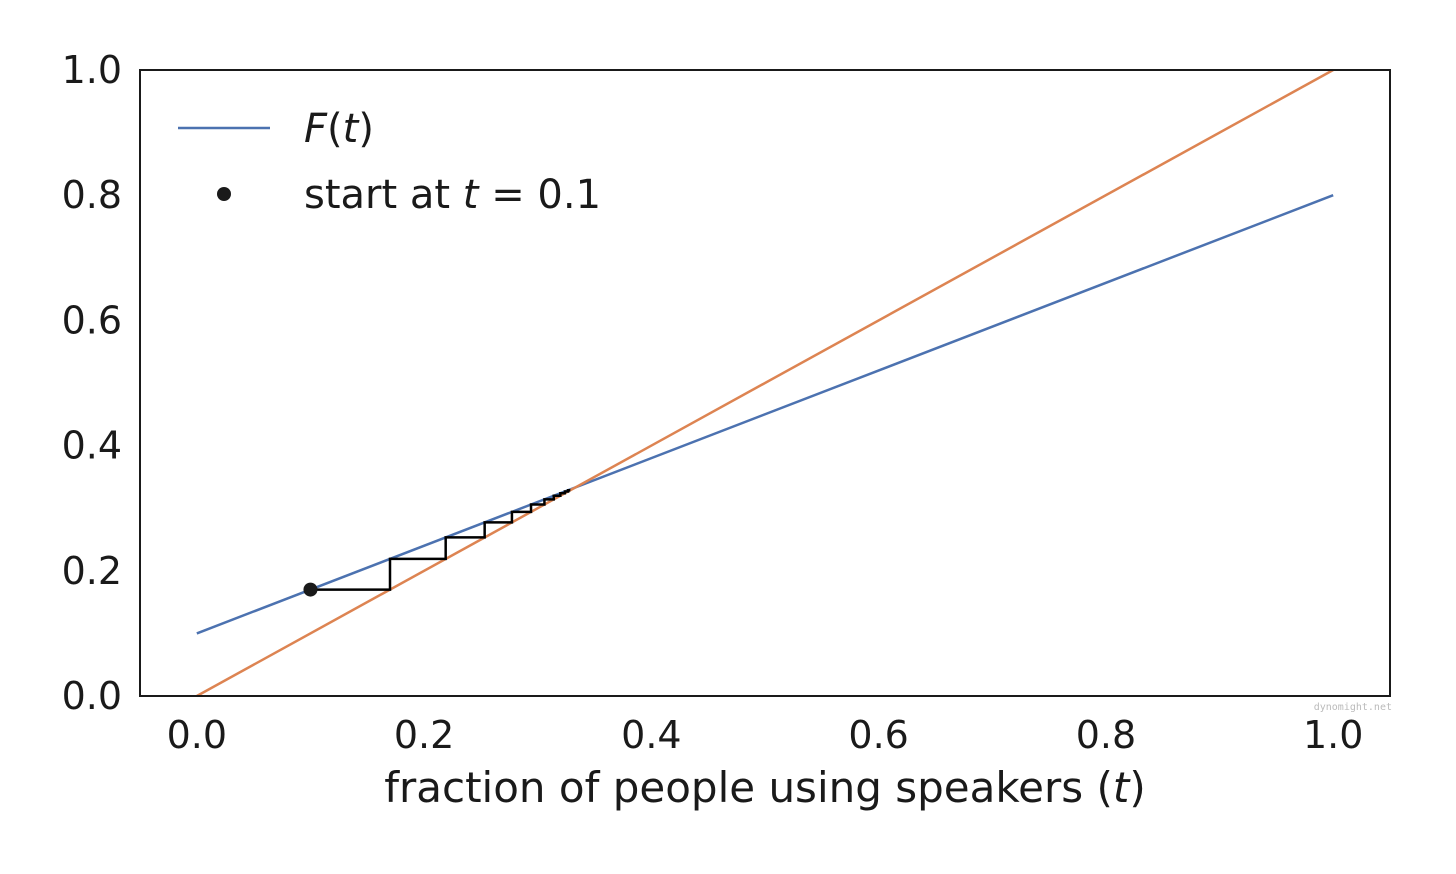  What do you see at coordinates (92, 195) in the screenshot?
I see `y-tick-label: 0.8` at bounding box center [92, 195].